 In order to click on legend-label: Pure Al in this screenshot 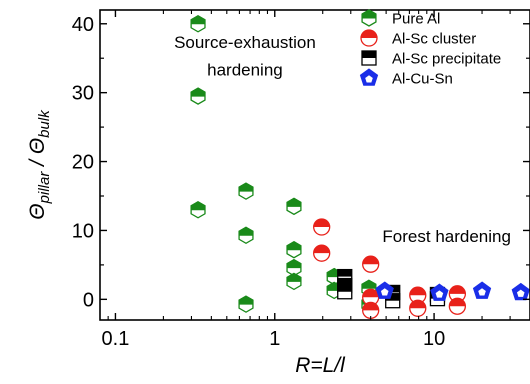, I will do `click(416, 19)`.